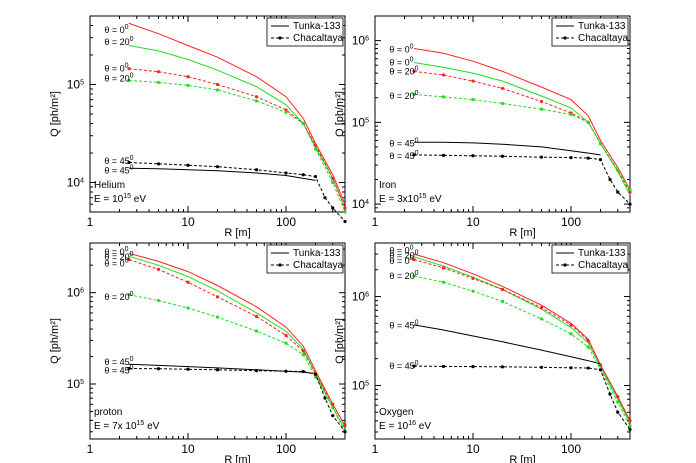 The image size is (696, 463). Describe the element at coordinates (387, 185) in the screenshot. I see `particle-label: Iron` at that location.